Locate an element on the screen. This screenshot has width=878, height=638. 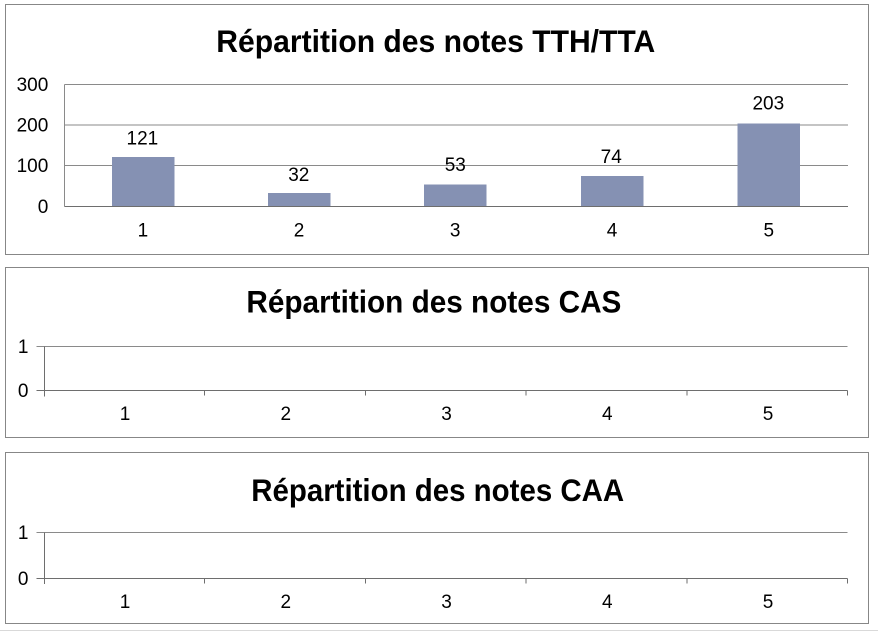
svg-text: Répartition des notes CAA is located at coordinates (437, 490).